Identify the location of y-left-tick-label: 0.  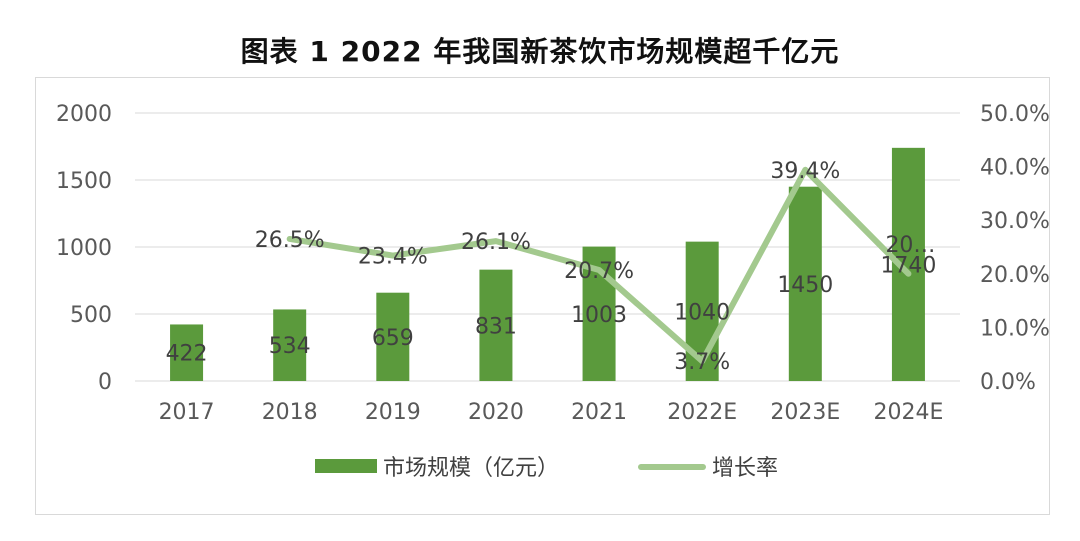
(105, 382).